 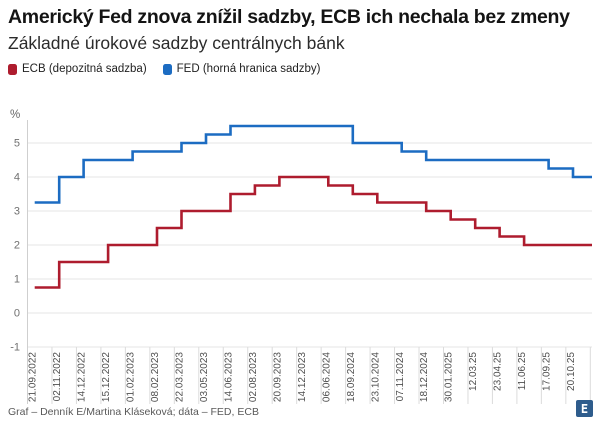 I want to click on y-tick-label: 2, so click(x=17, y=246).